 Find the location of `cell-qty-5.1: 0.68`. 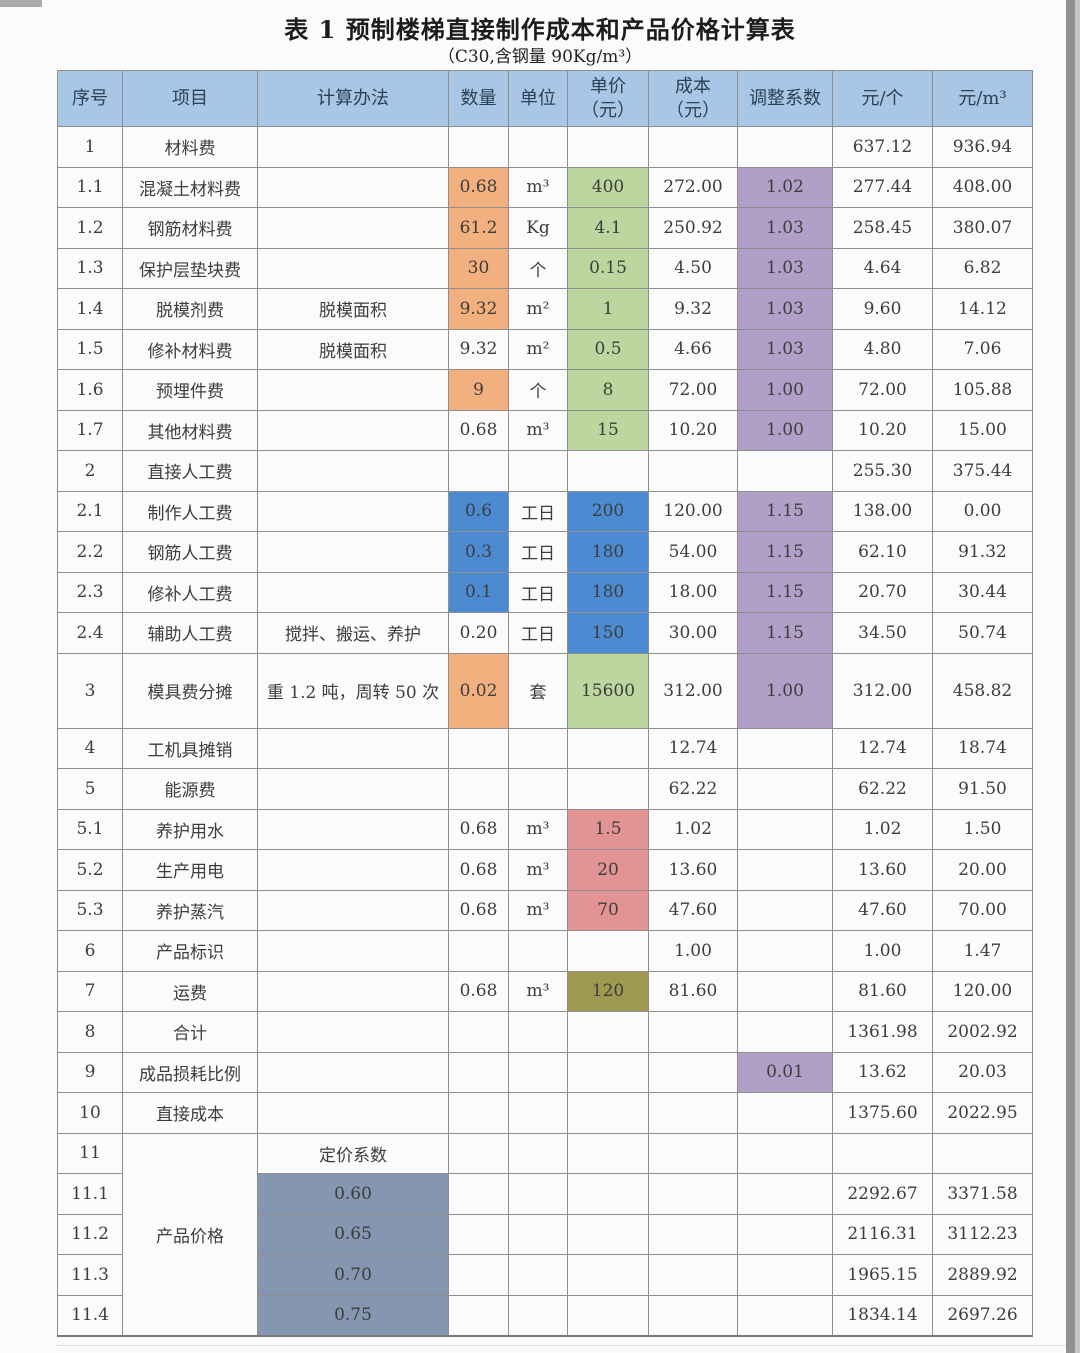

cell-qty-5.1: 0.68 is located at coordinates (478, 829).